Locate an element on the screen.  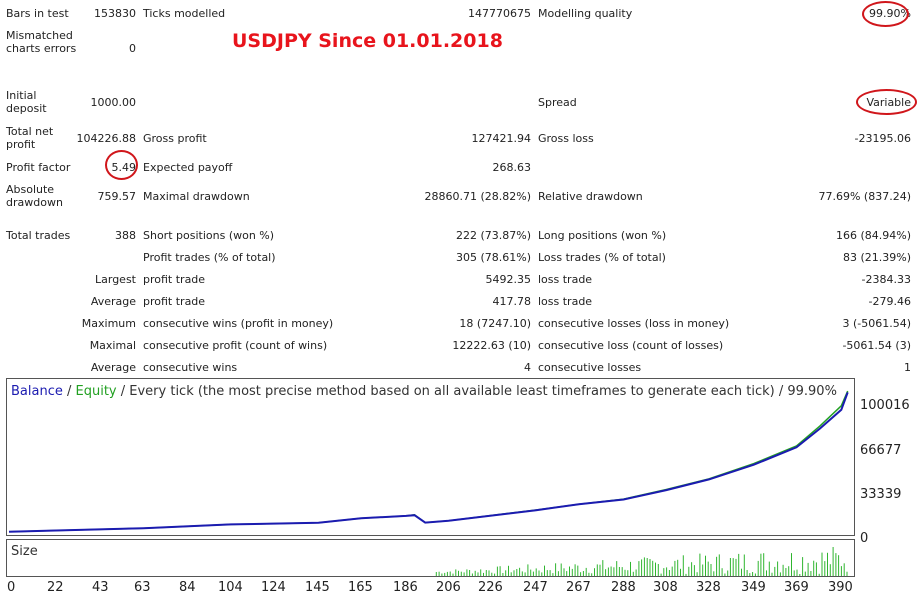
average-profit-value: 417.78 is located at coordinates (512, 301).